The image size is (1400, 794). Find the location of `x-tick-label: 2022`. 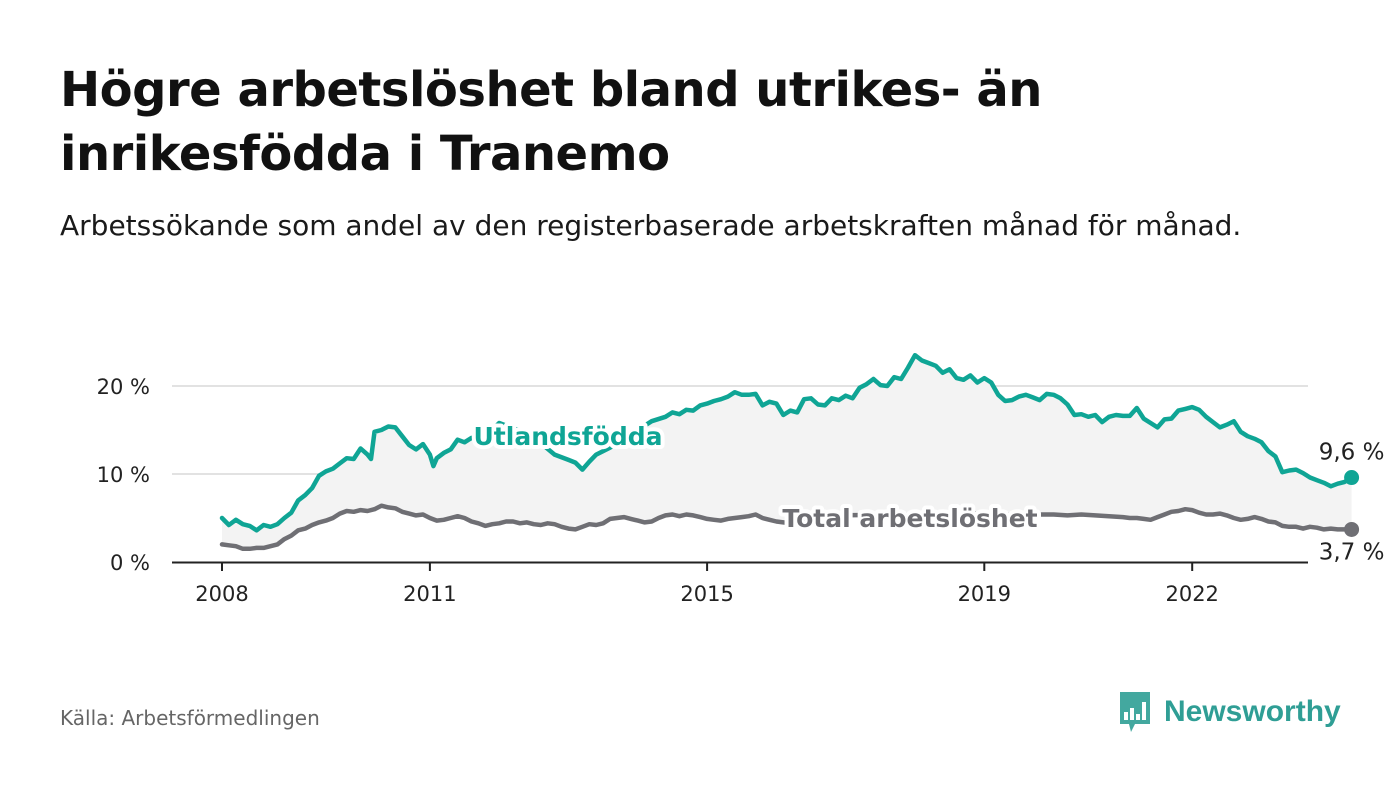

x-tick-label: 2022 is located at coordinates (1191, 594).